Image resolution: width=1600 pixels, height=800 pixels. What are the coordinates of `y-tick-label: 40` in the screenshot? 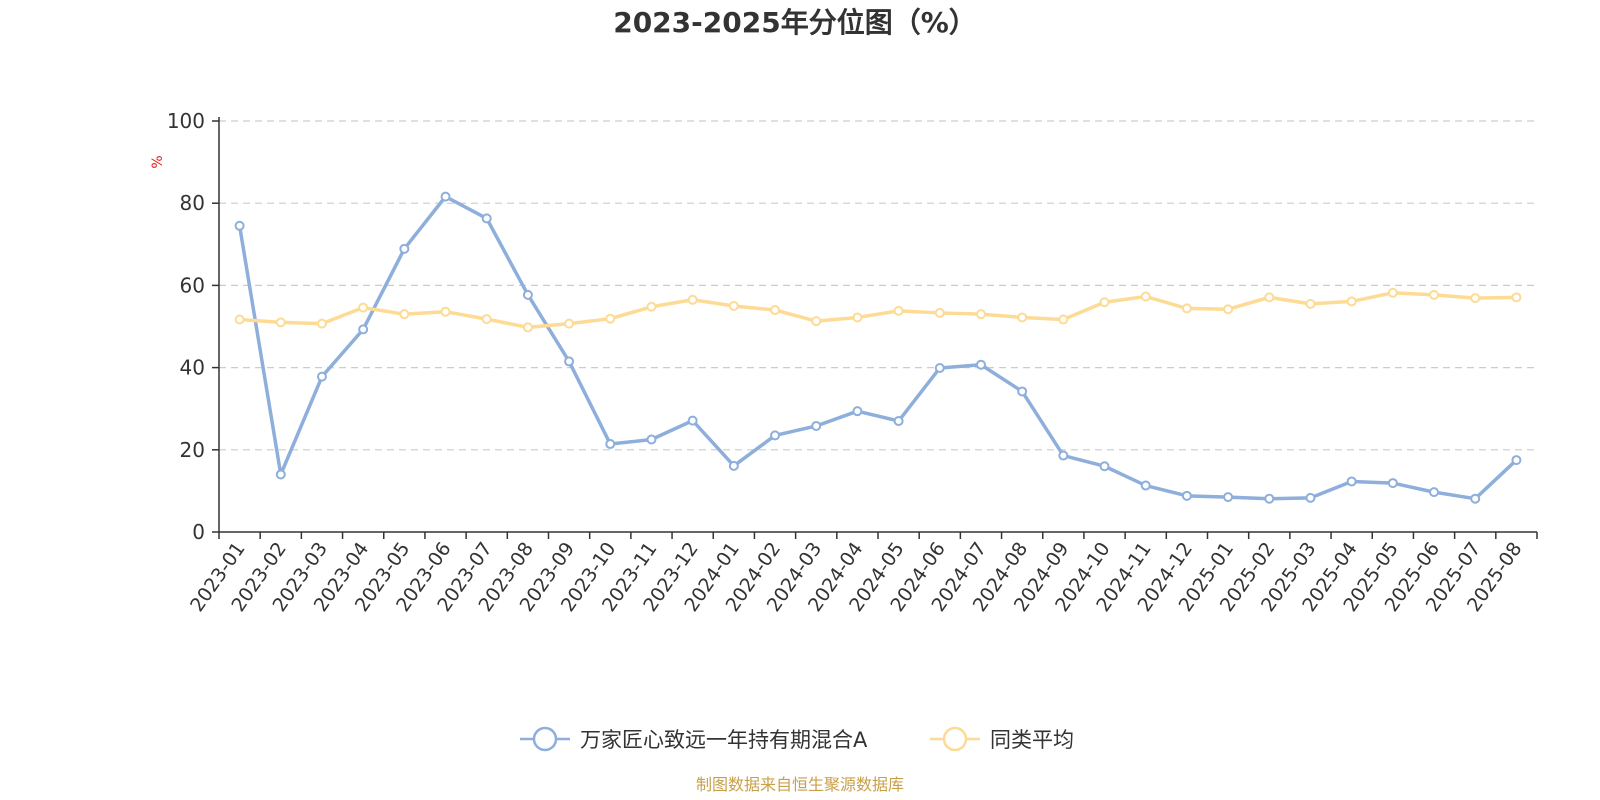 It's located at (192, 368).